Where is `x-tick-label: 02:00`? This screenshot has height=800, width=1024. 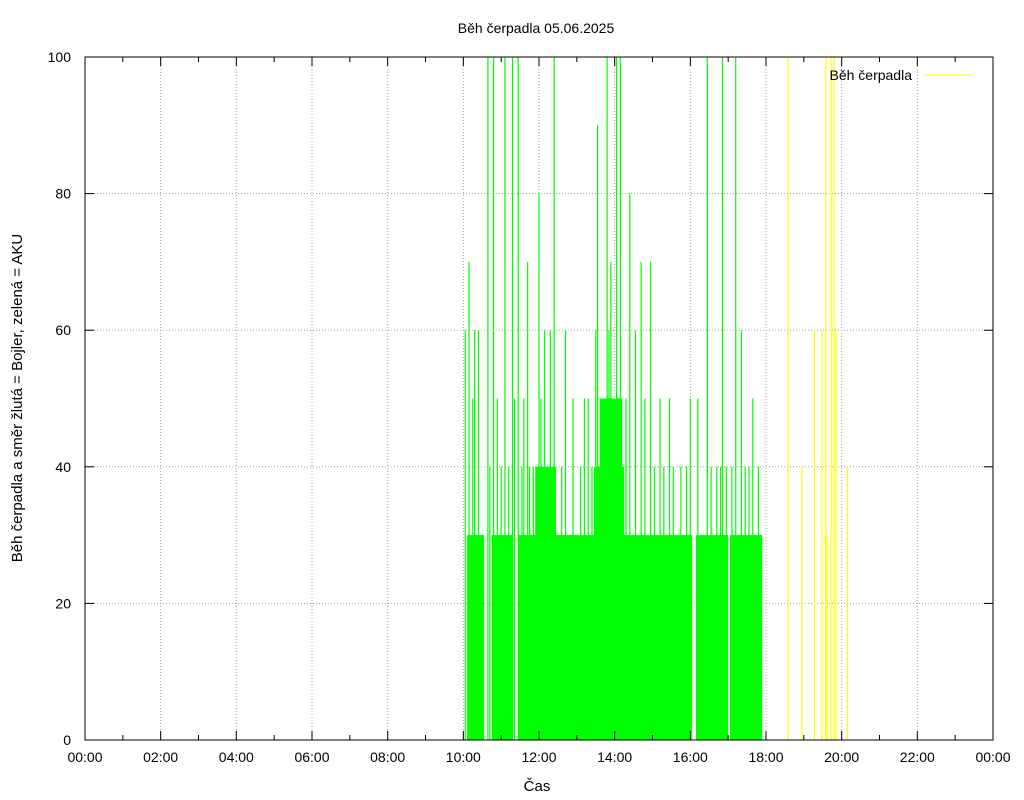
x-tick-label: 02:00 is located at coordinates (160, 757).